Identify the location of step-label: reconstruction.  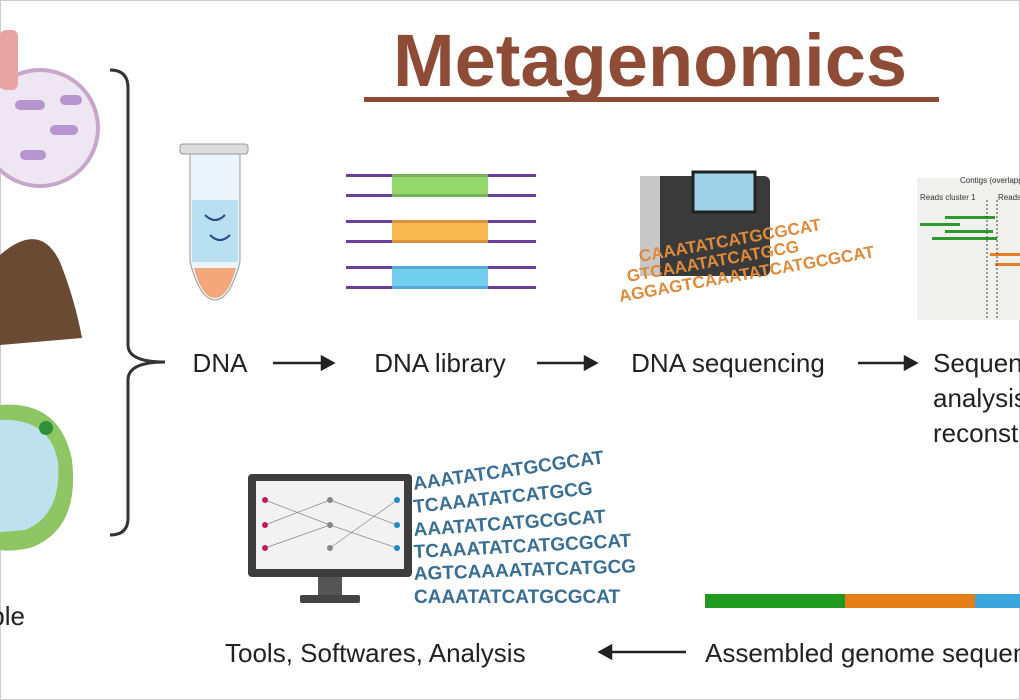
(976, 433).